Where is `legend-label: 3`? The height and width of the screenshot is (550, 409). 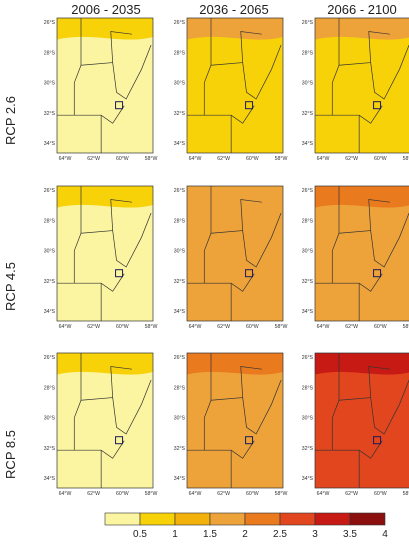 legend-label: 3 is located at coordinates (315, 534).